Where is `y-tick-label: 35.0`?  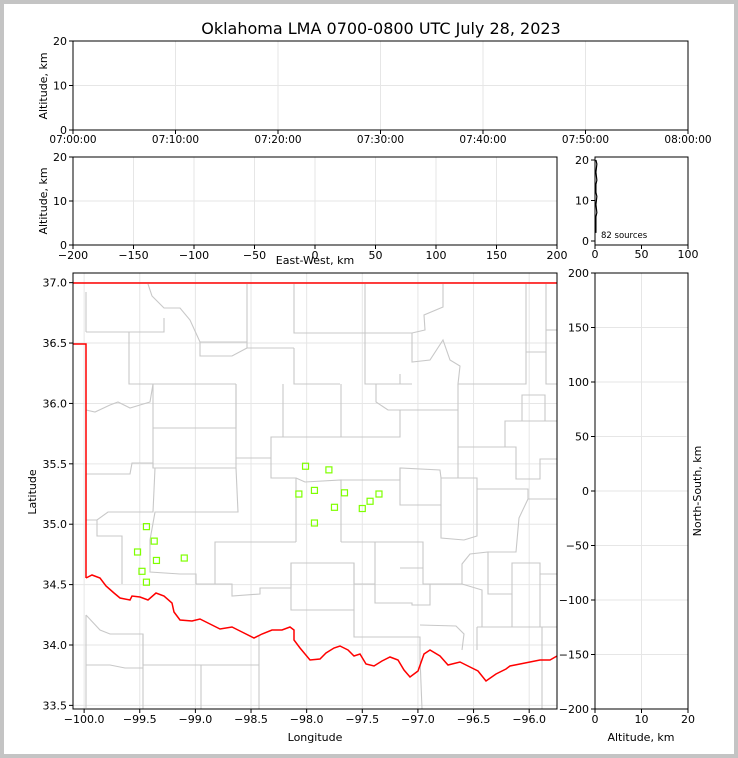
y-tick-label: 35.0 is located at coordinates (55, 524).